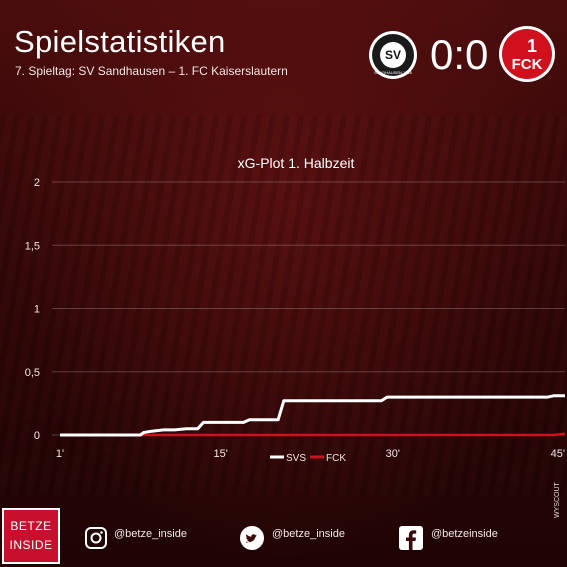 The width and height of the screenshot is (567, 567). I want to click on facebook-icon, so click(411, 538).